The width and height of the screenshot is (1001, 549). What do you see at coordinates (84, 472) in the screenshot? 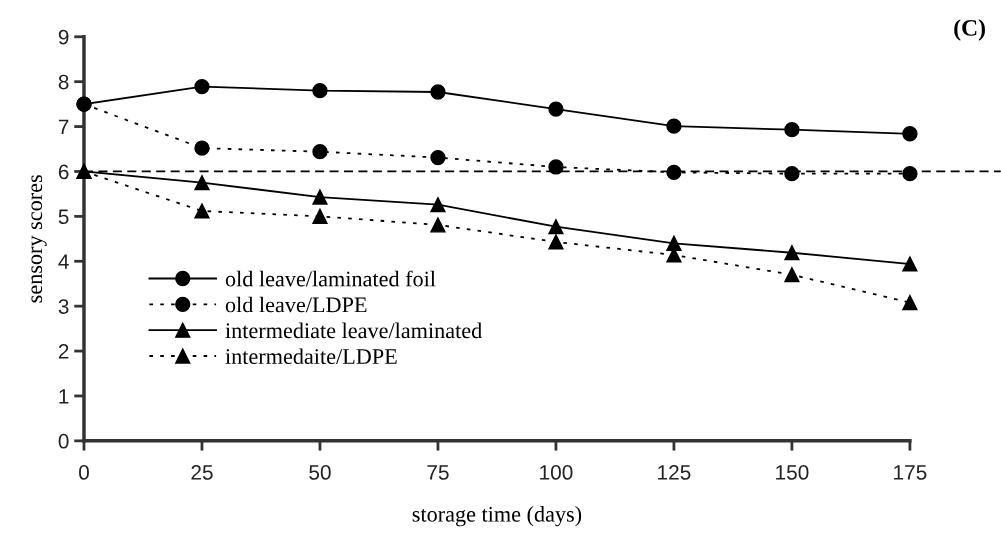
I see `x-tick-label: 0` at bounding box center [84, 472].